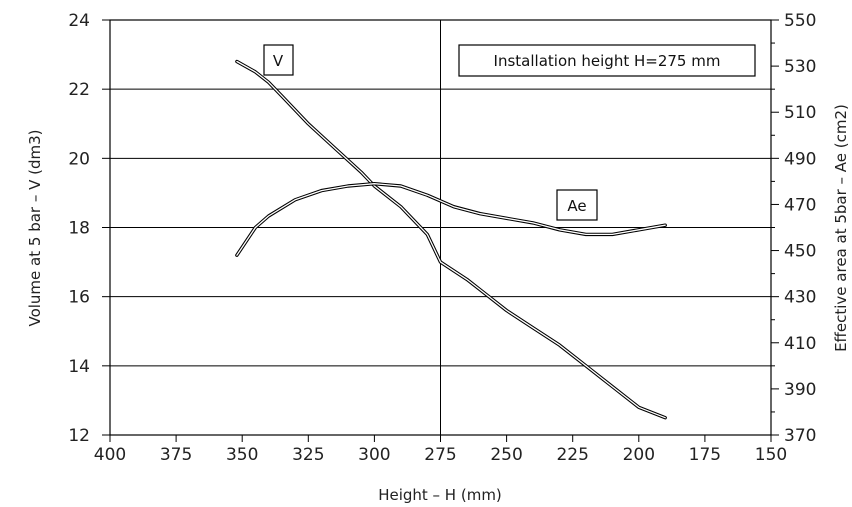 This screenshot has height=507, width=852. I want to click on y-right-tick-label: 450, so click(800, 252).